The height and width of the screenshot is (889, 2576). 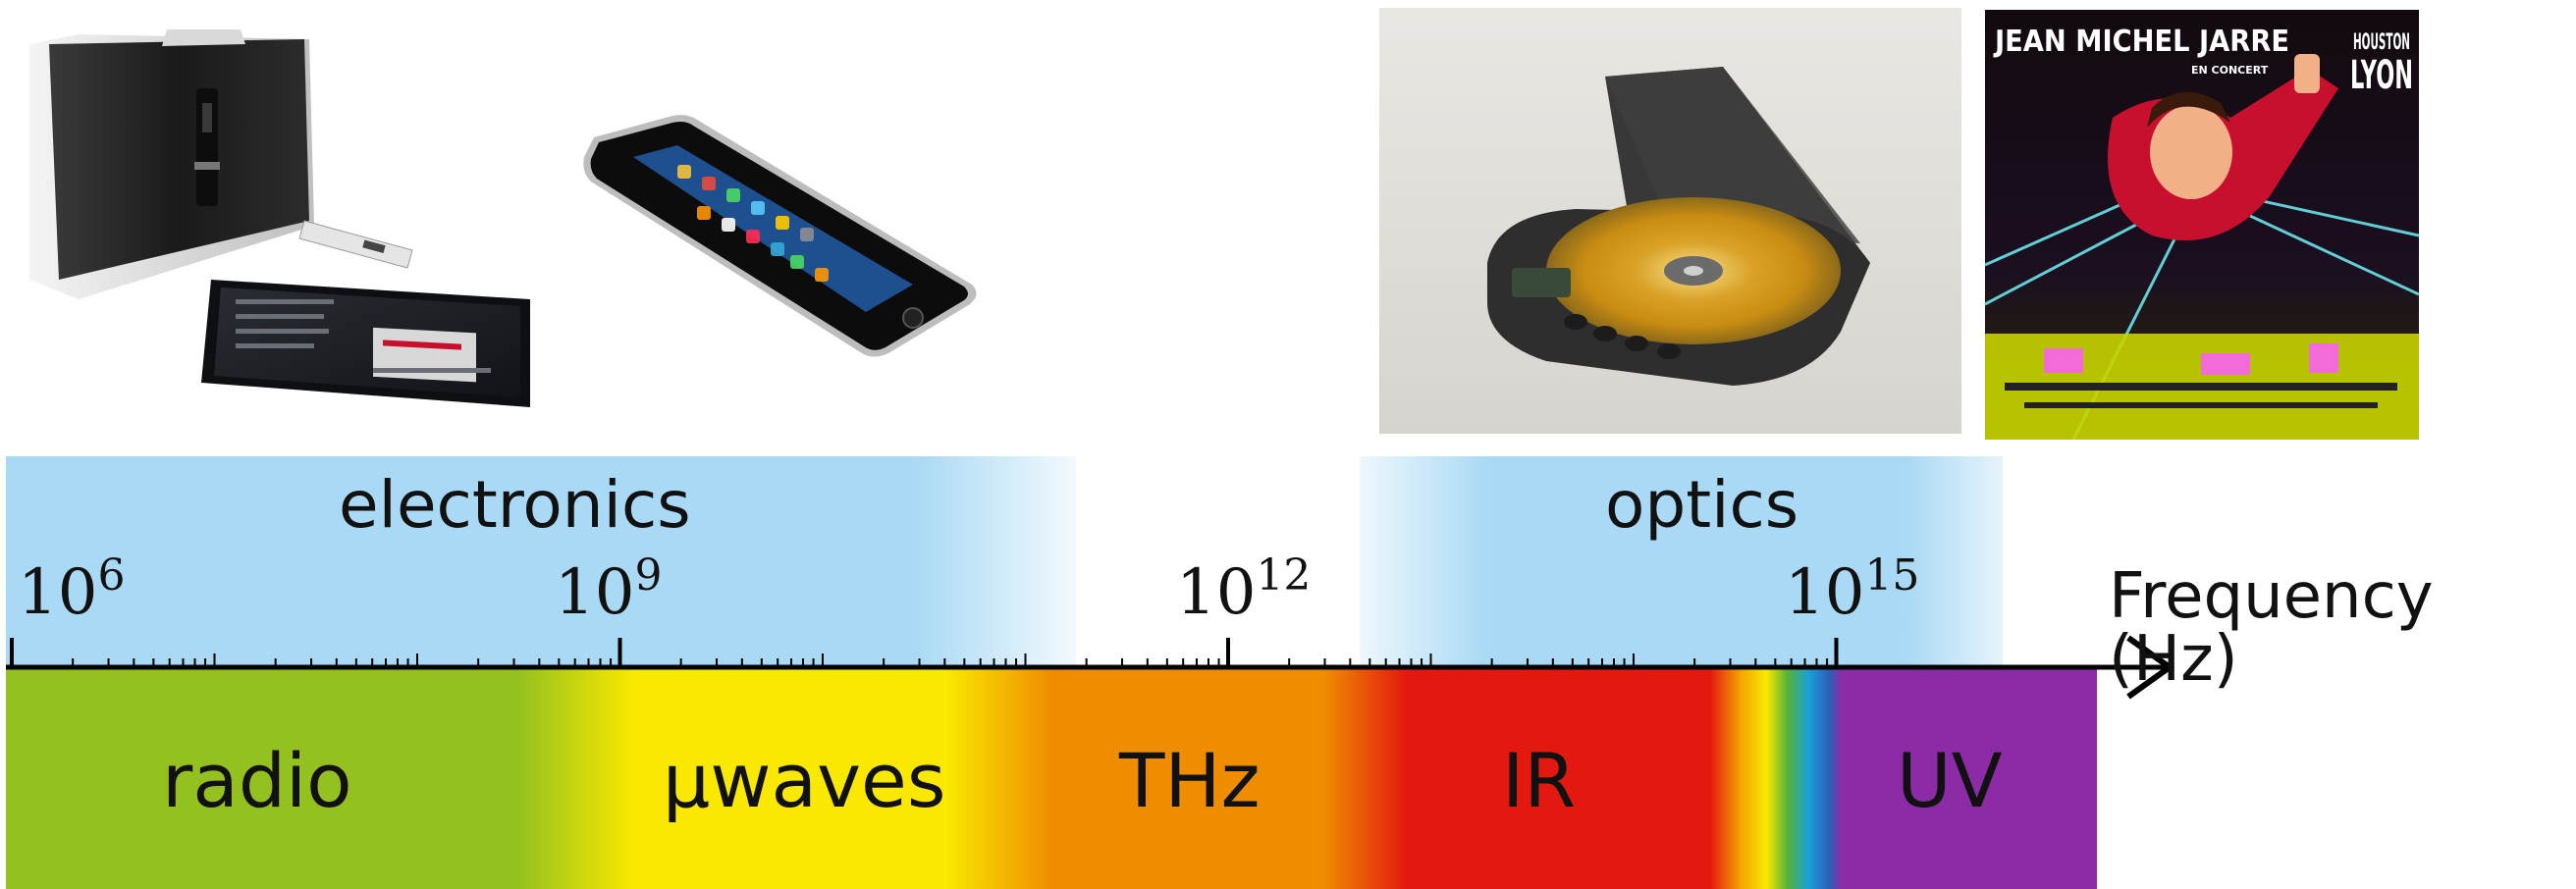 I want to click on remote-control-icon, so click(x=355, y=245).